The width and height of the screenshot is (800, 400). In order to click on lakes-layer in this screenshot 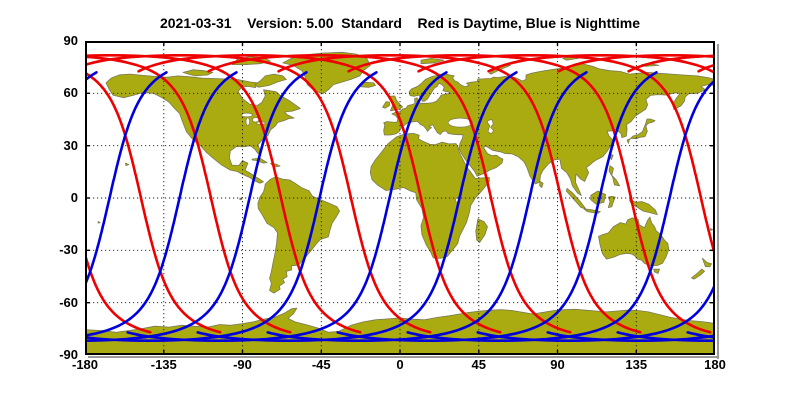, I will do `click(367, 157)`.